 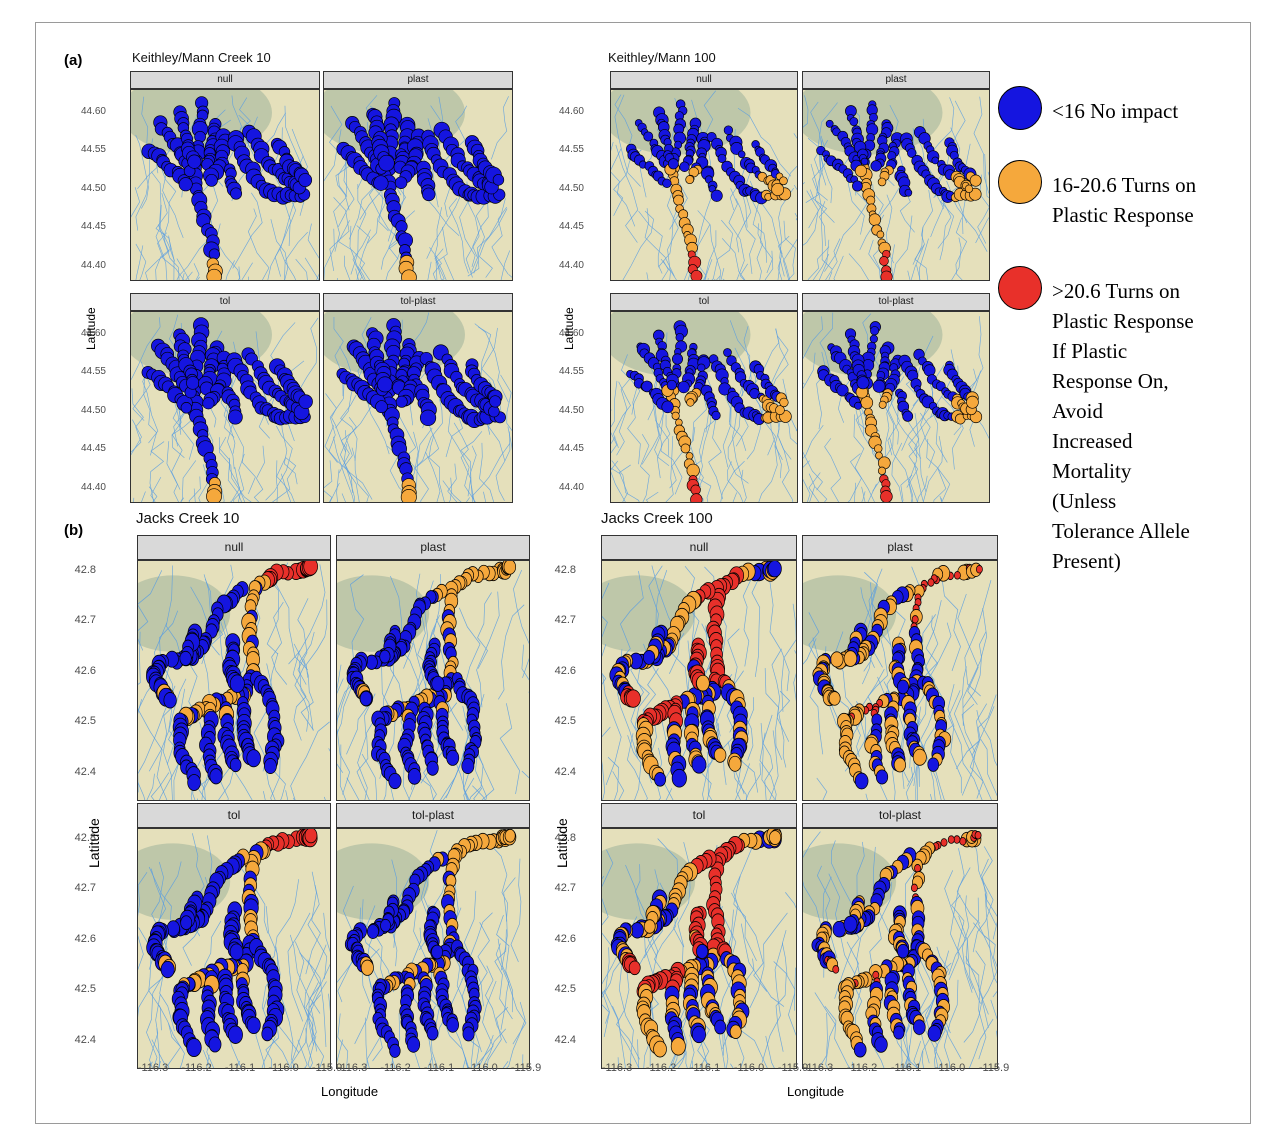 What do you see at coordinates (793, 1068) in the screenshot?
I see `x-tick-label: -115.9` at bounding box center [793, 1068].